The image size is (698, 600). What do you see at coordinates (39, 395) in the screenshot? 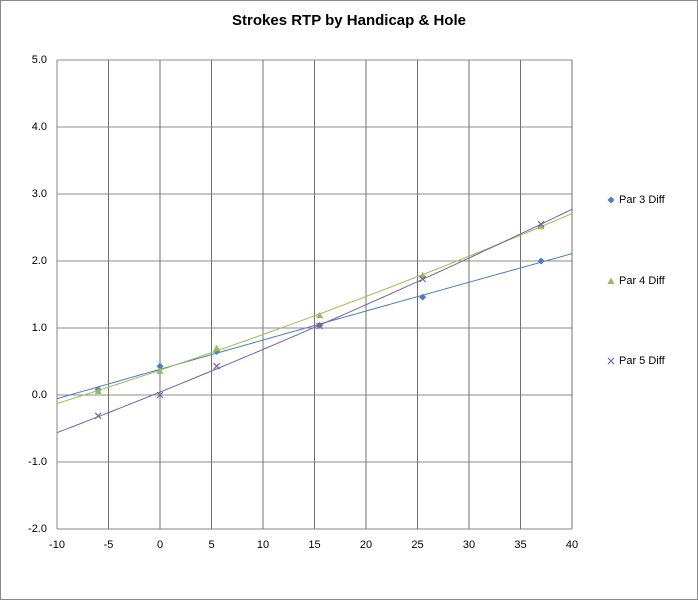
I see `y-tick-label: 0.0` at bounding box center [39, 395].